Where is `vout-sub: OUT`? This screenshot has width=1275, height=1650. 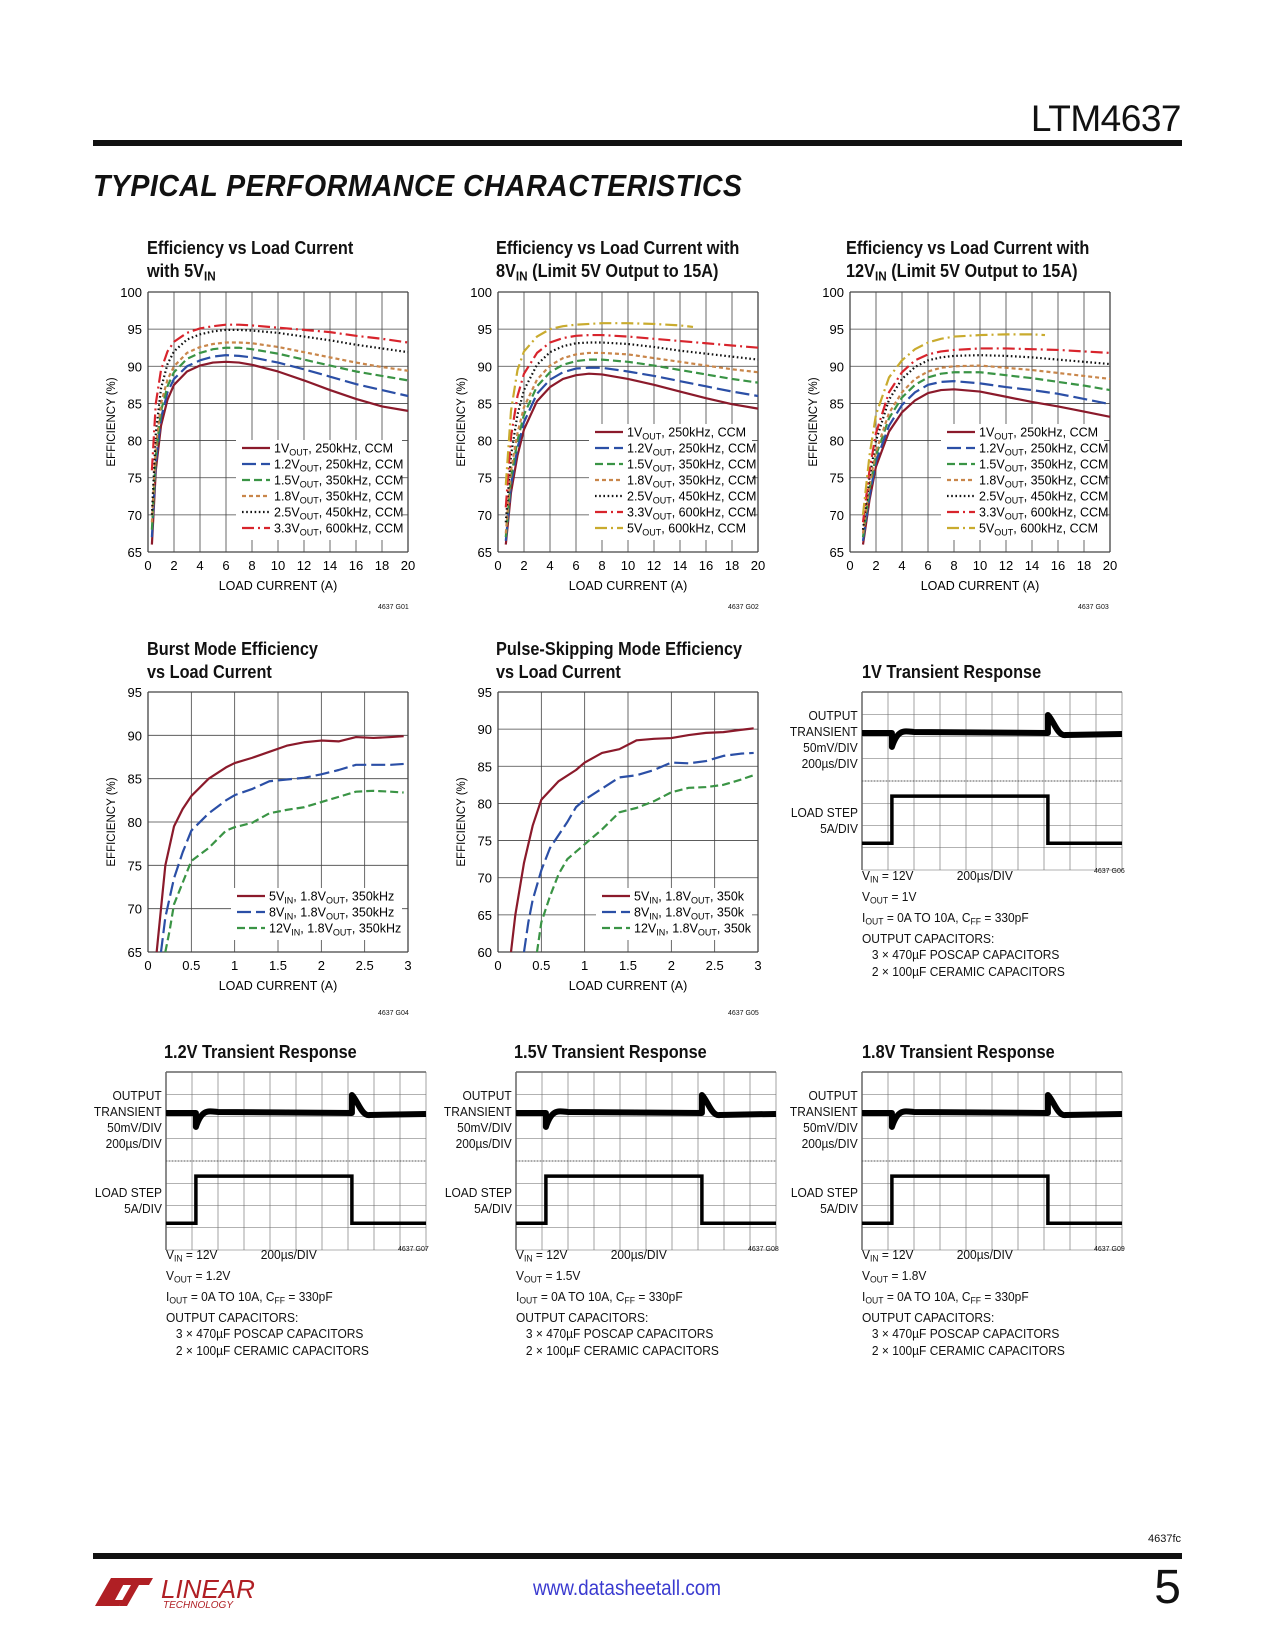 vout-sub: OUT is located at coordinates (183, 1280).